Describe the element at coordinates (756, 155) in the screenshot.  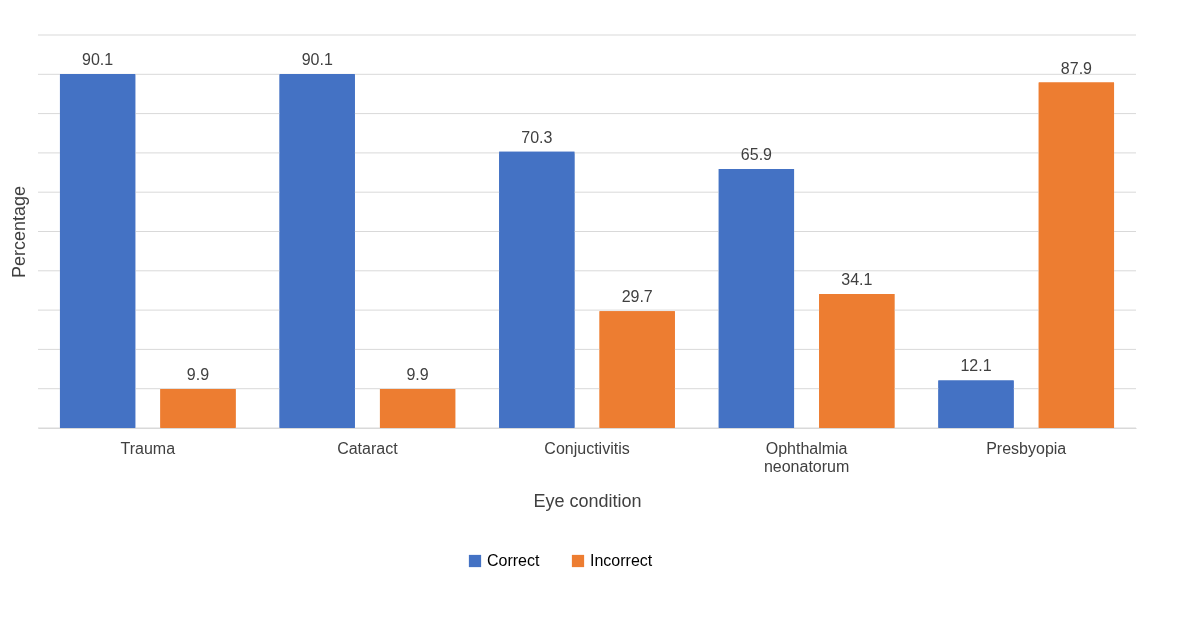
I see `data-label: 65.9` at that location.